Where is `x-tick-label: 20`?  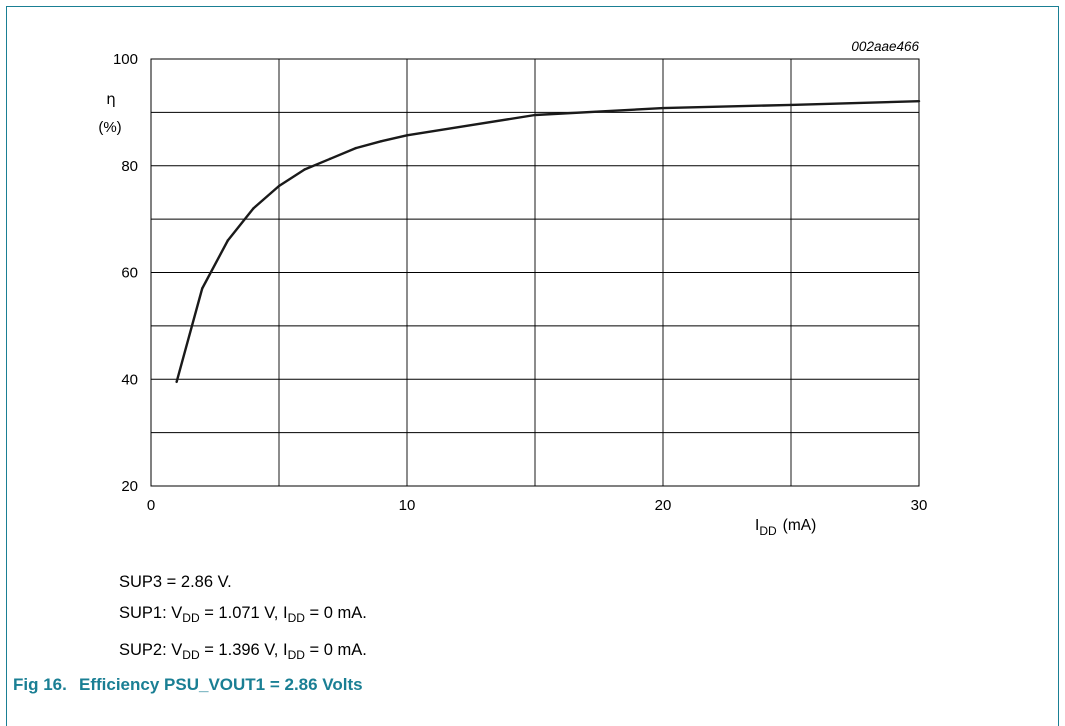 x-tick-label: 20 is located at coordinates (663, 505).